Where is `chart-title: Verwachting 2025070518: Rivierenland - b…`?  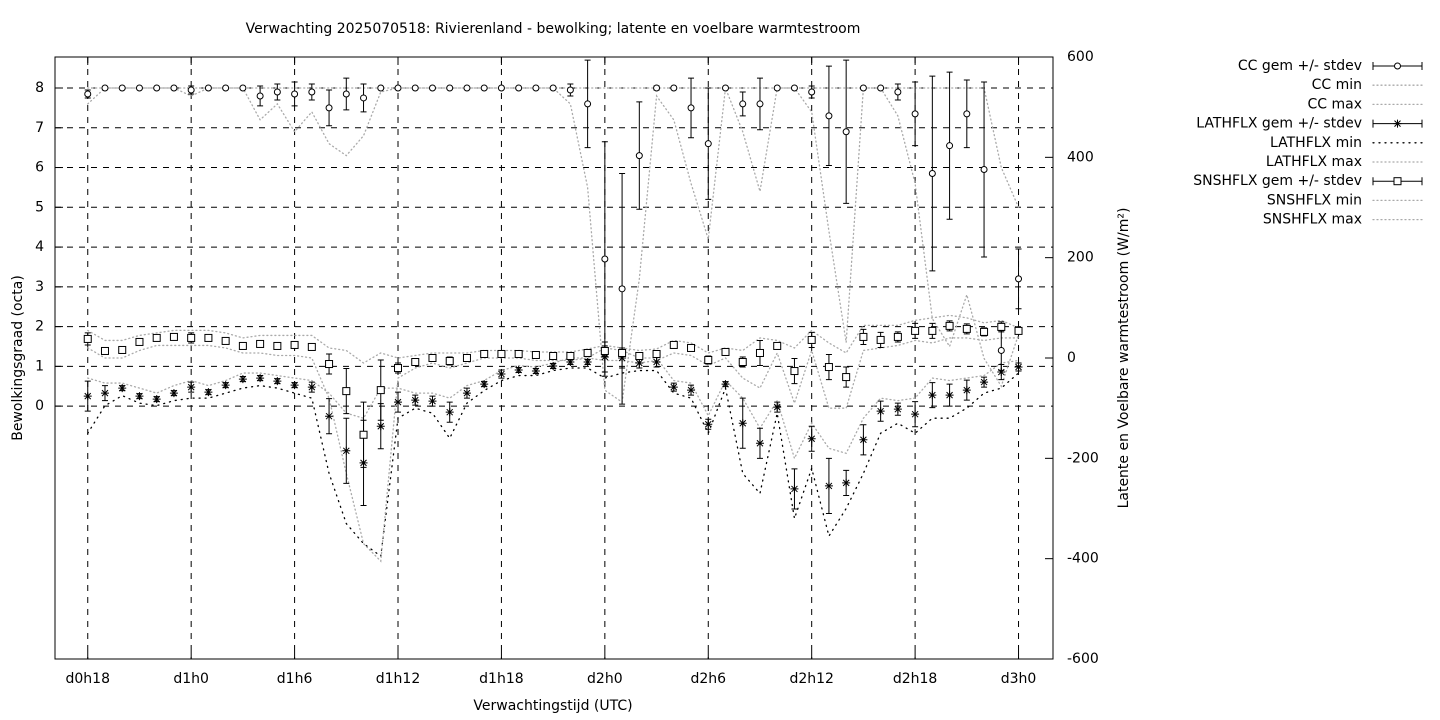
chart-title: Verwachting 2025070518: Rivierenland - b… is located at coordinates (553, 29).